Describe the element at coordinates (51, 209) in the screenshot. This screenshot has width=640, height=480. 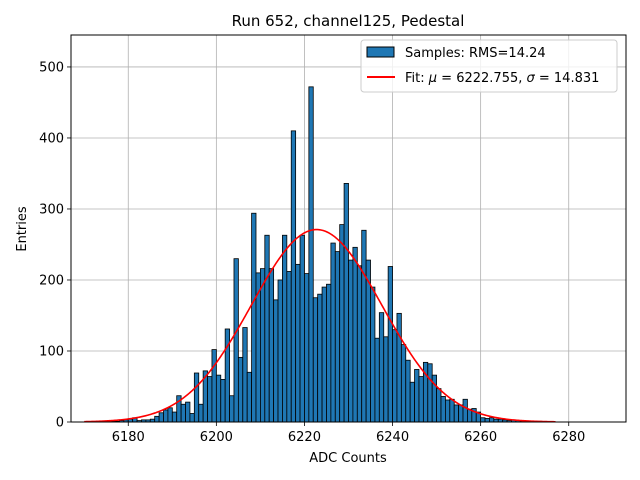
I see `y-tick-label: 300` at that location.